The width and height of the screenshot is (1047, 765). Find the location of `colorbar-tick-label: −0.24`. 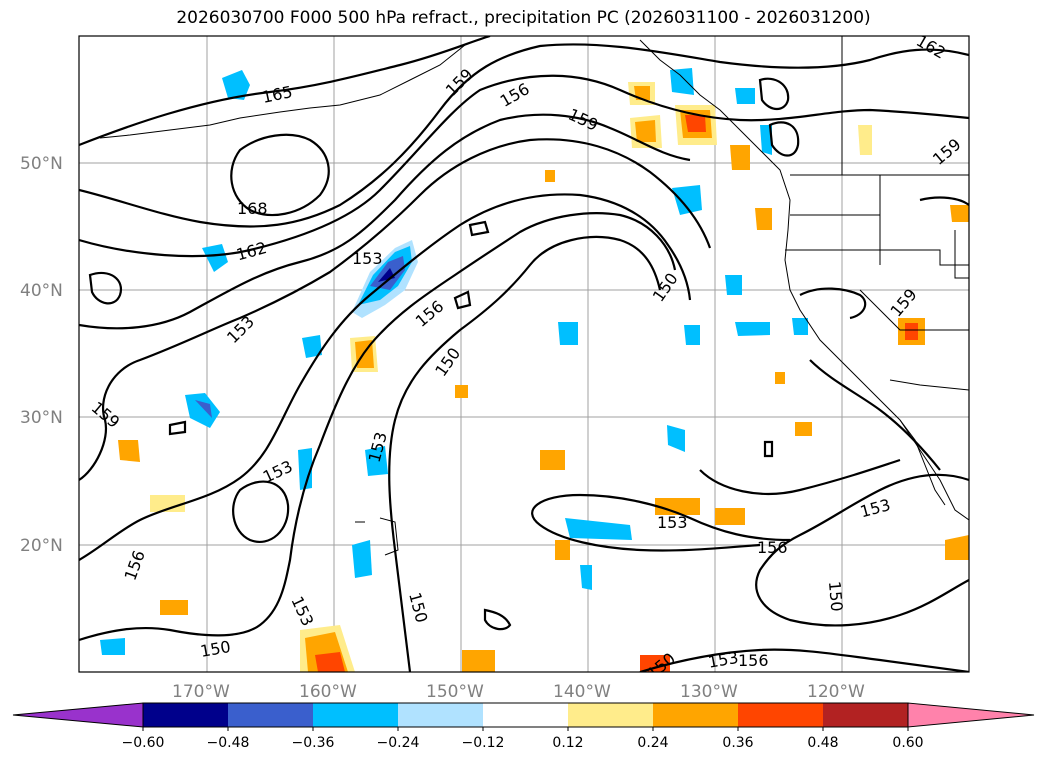

colorbar-tick-label: −0.24 is located at coordinates (398, 743).